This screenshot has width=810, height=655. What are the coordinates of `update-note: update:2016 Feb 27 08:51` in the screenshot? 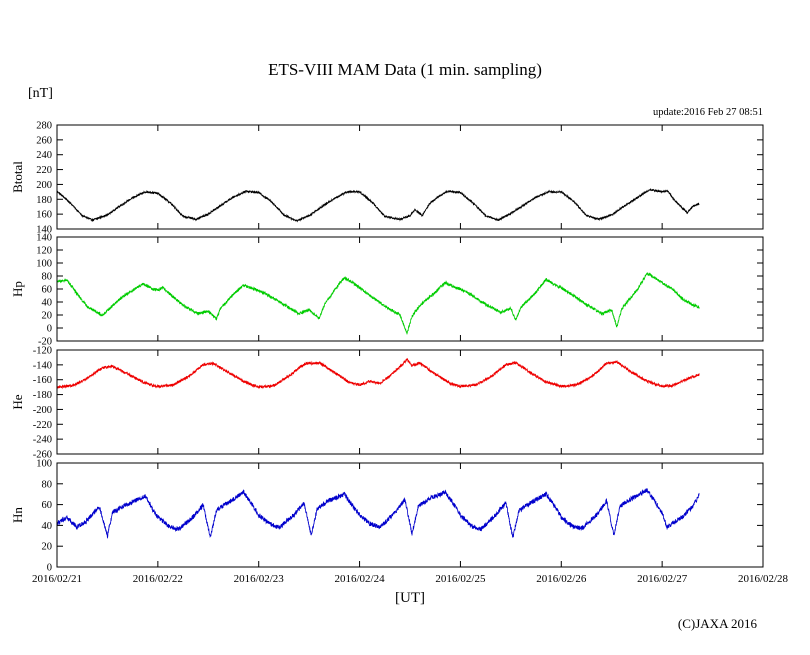 It's located at (708, 112).